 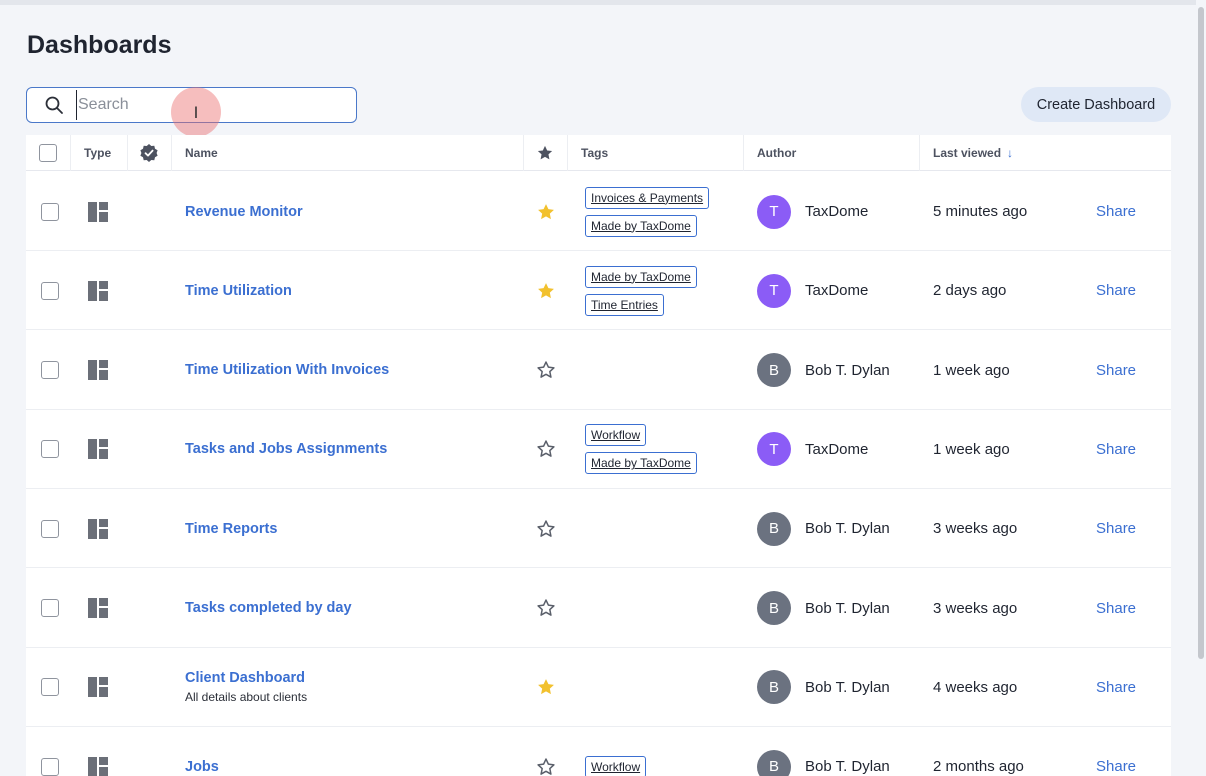 I want to click on row-name-cell: Tasks completed by day, so click(x=268, y=608).